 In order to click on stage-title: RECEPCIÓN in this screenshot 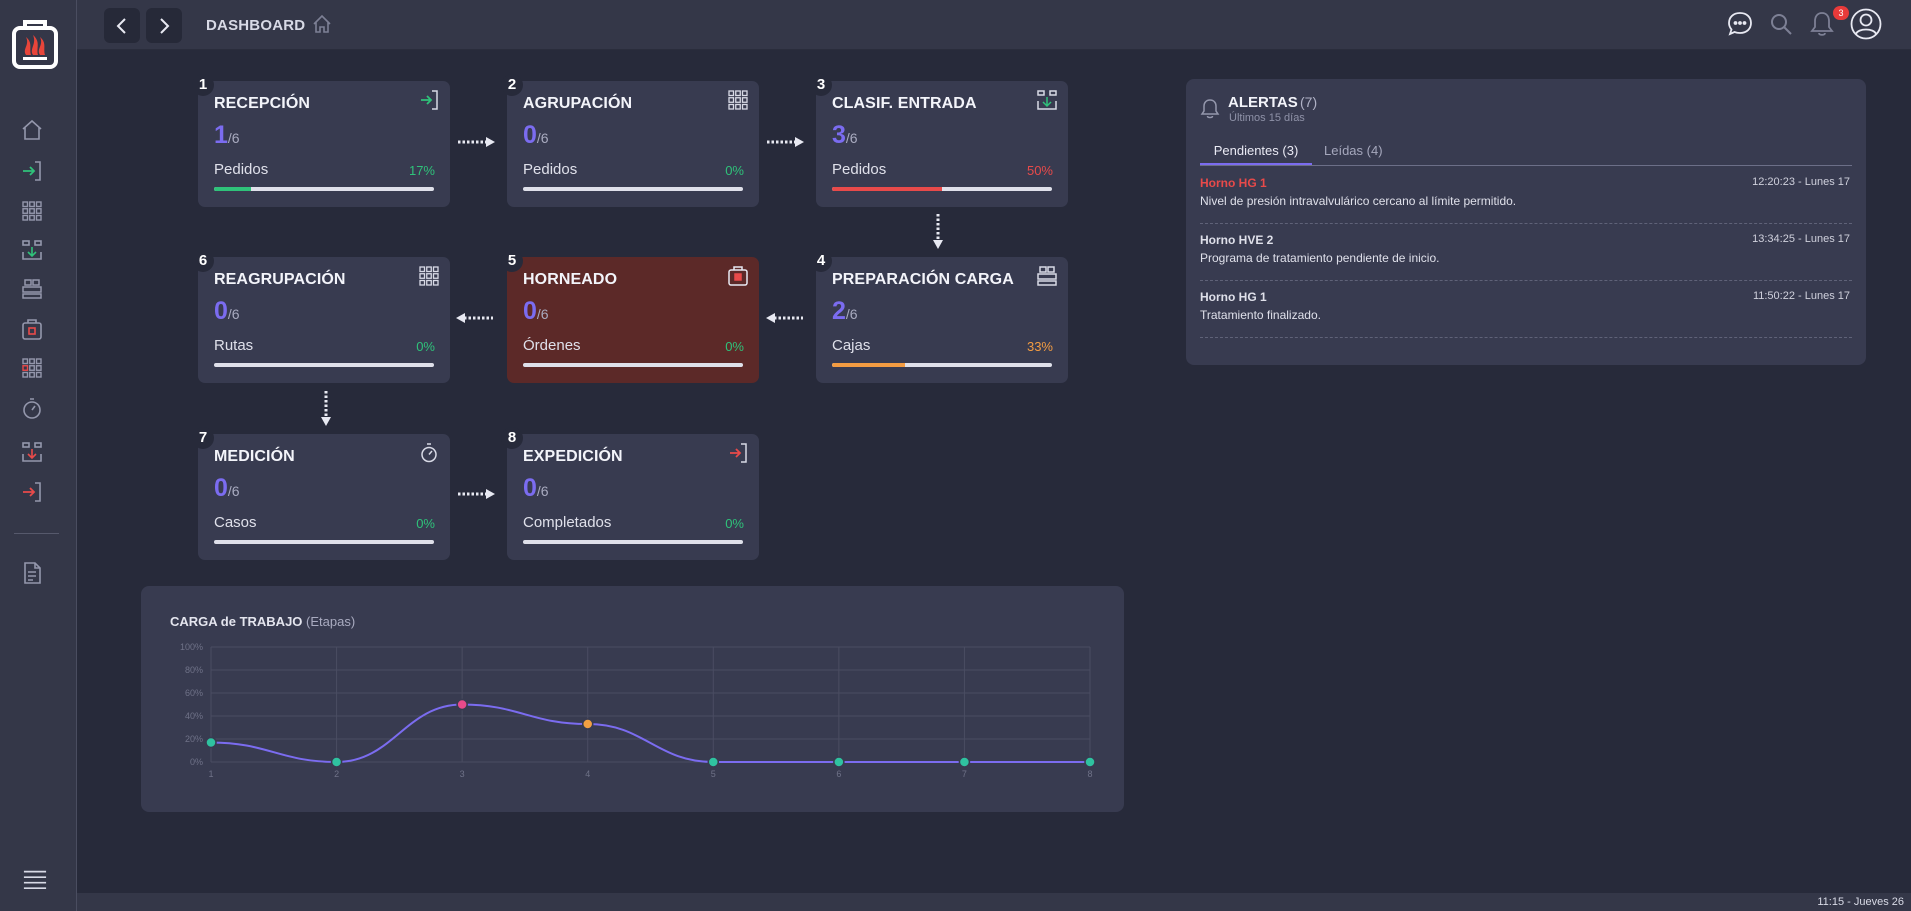, I will do `click(262, 103)`.